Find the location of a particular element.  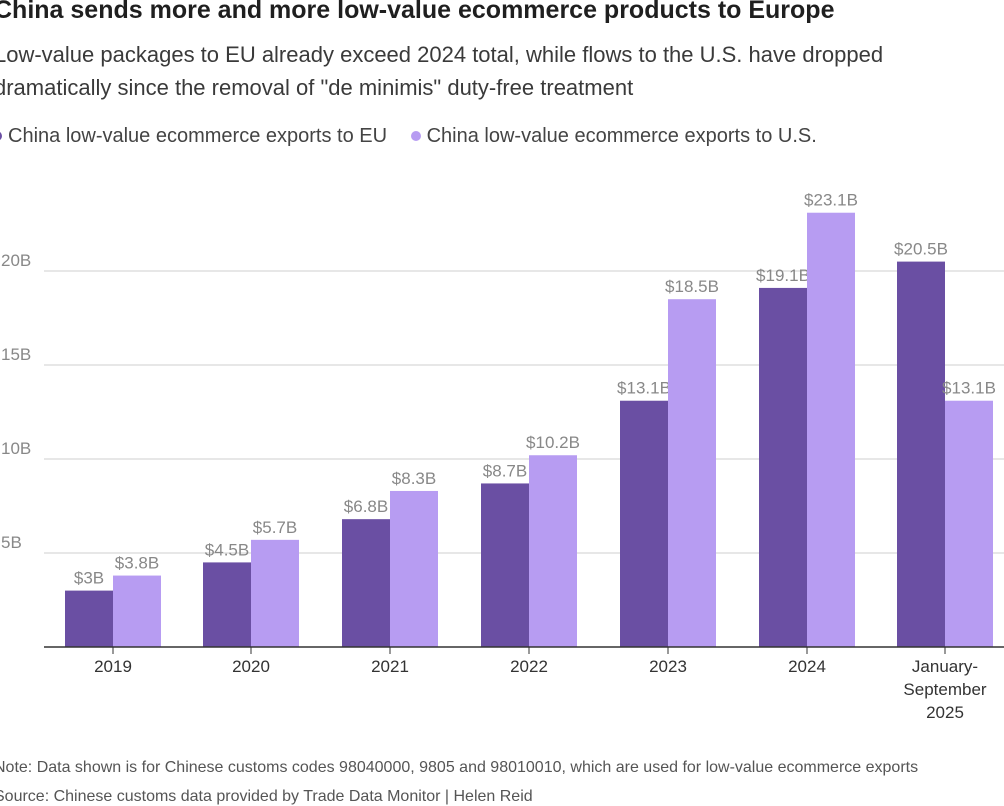

x-tick-label: 2024 is located at coordinates (807, 666).